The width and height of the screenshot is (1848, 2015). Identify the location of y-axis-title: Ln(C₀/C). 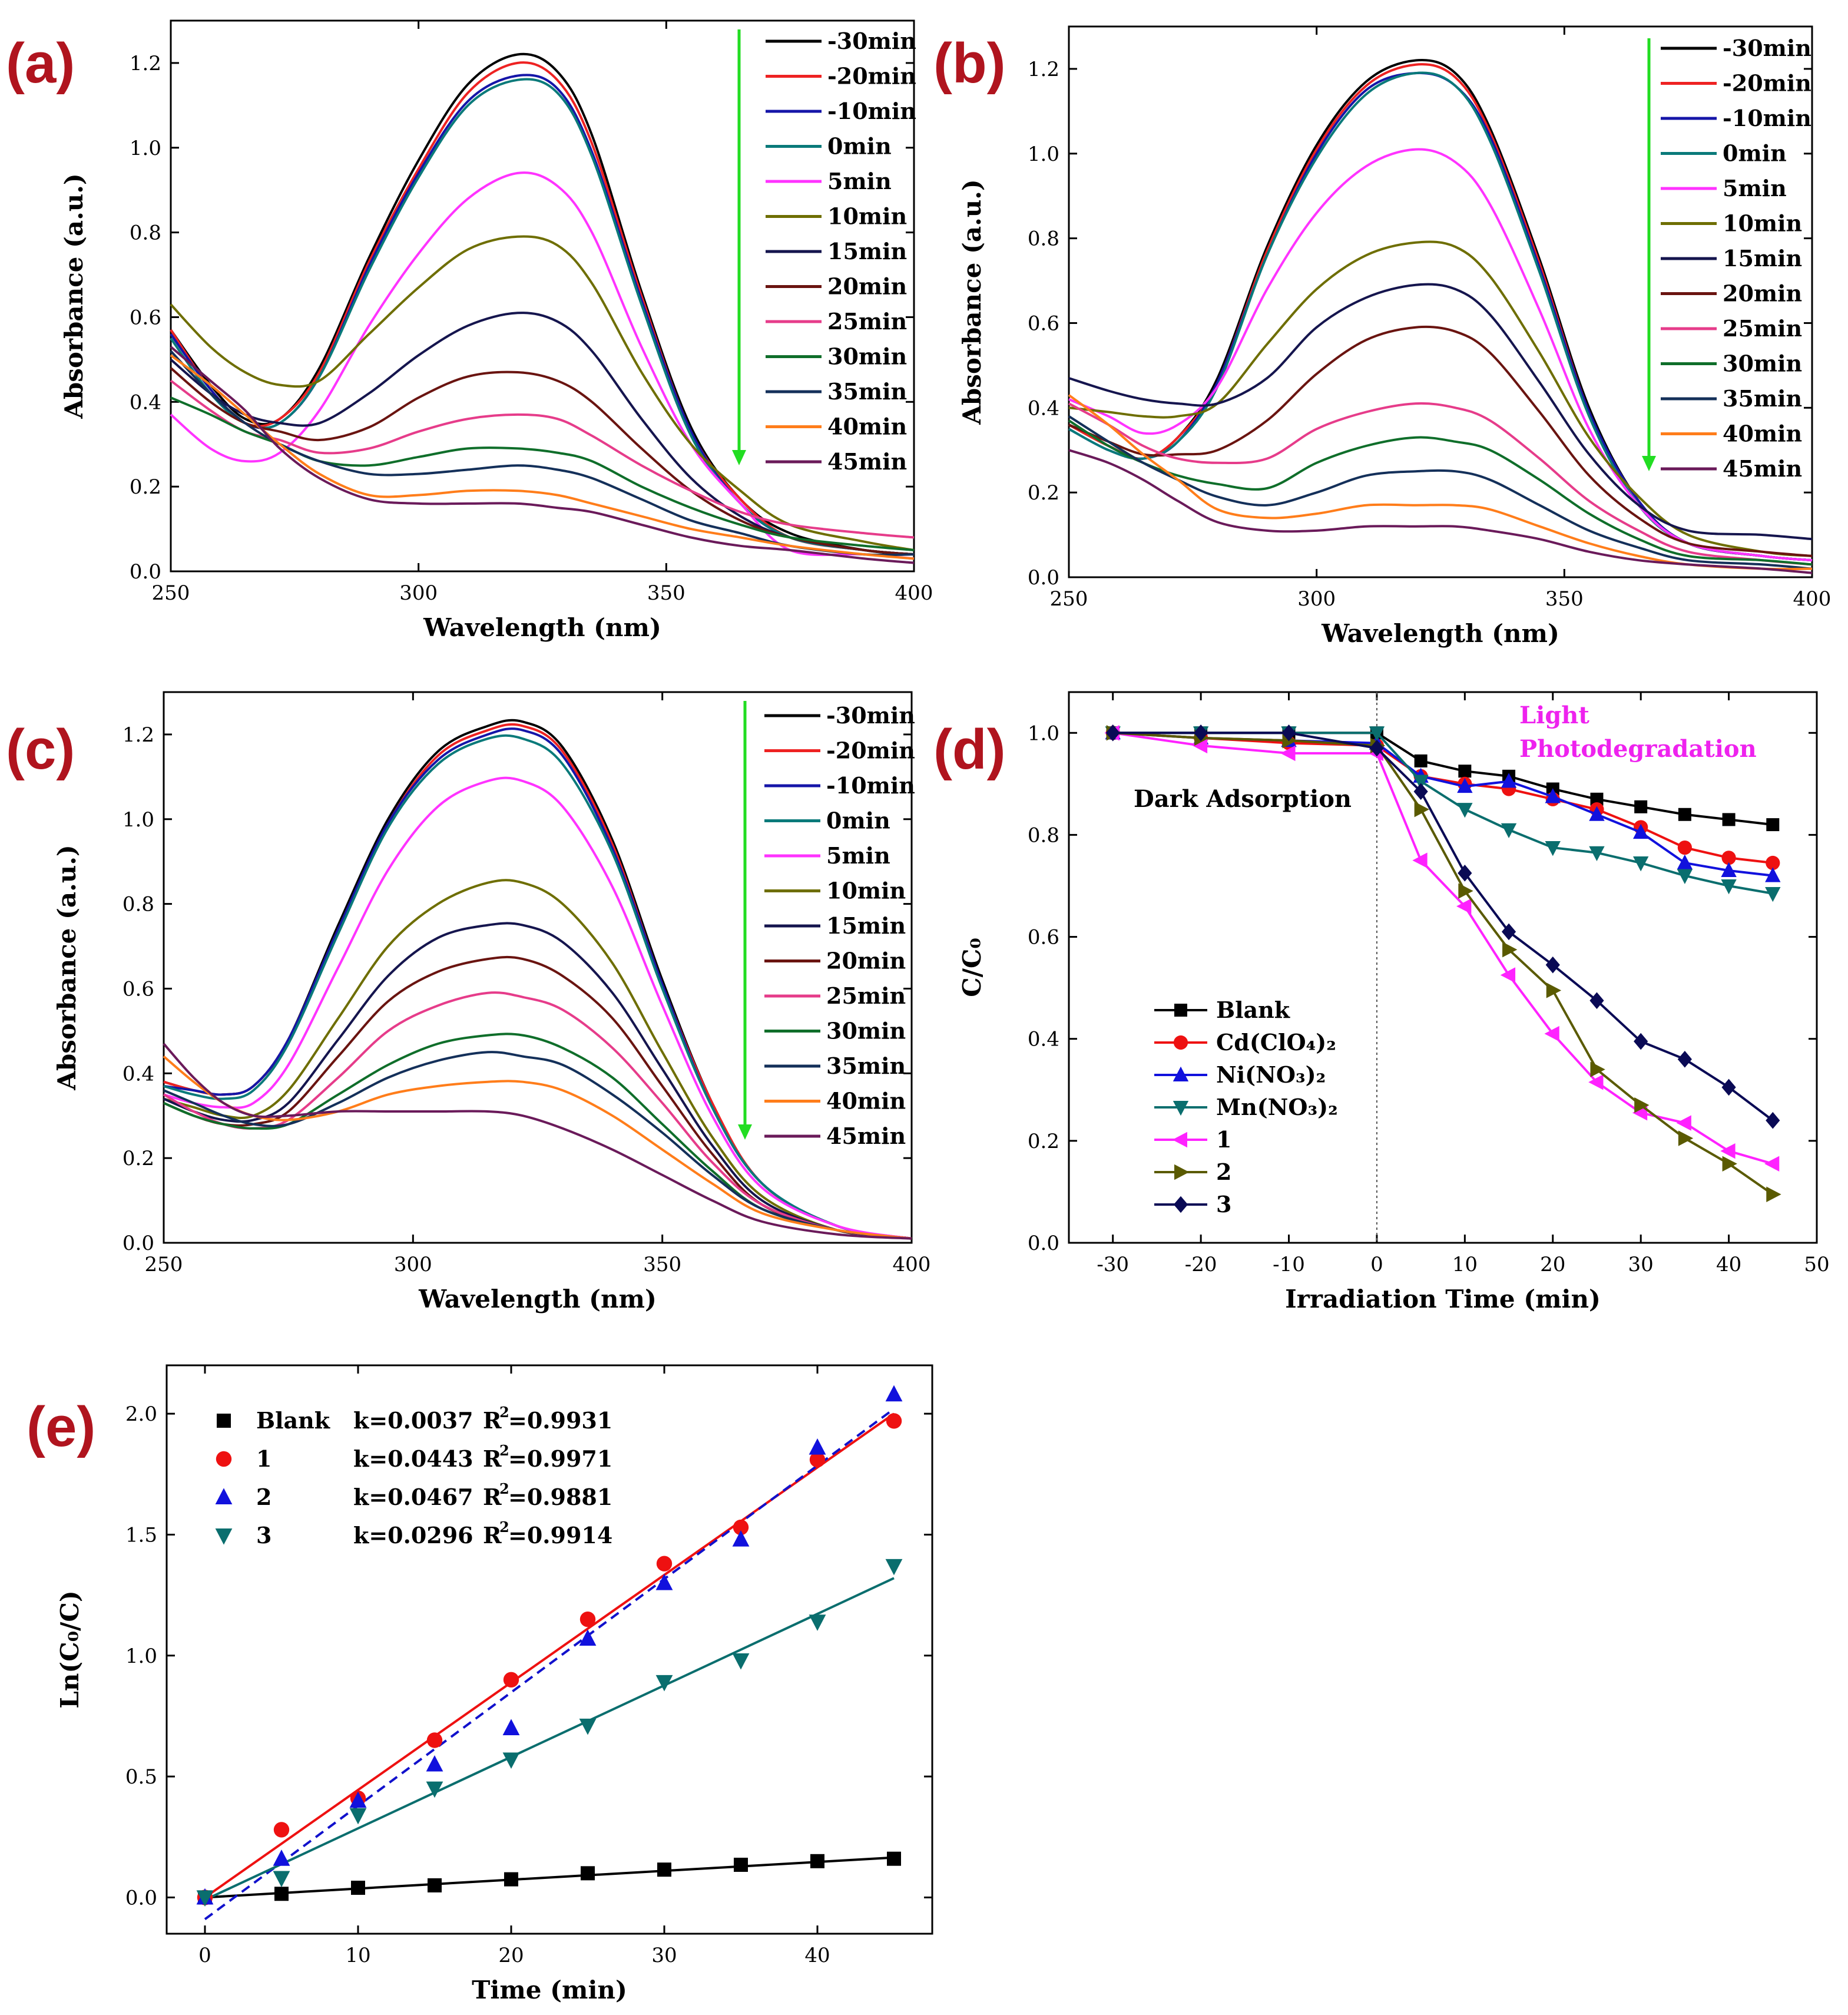
(69, 1649).